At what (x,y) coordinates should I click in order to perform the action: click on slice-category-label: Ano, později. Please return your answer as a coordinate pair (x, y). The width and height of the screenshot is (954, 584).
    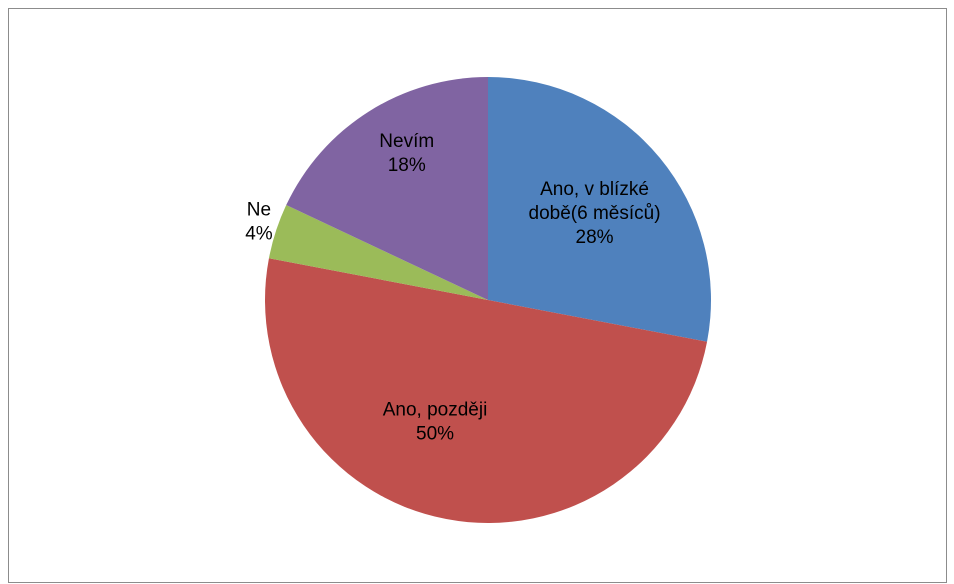
    Looking at the image, I should click on (435, 409).